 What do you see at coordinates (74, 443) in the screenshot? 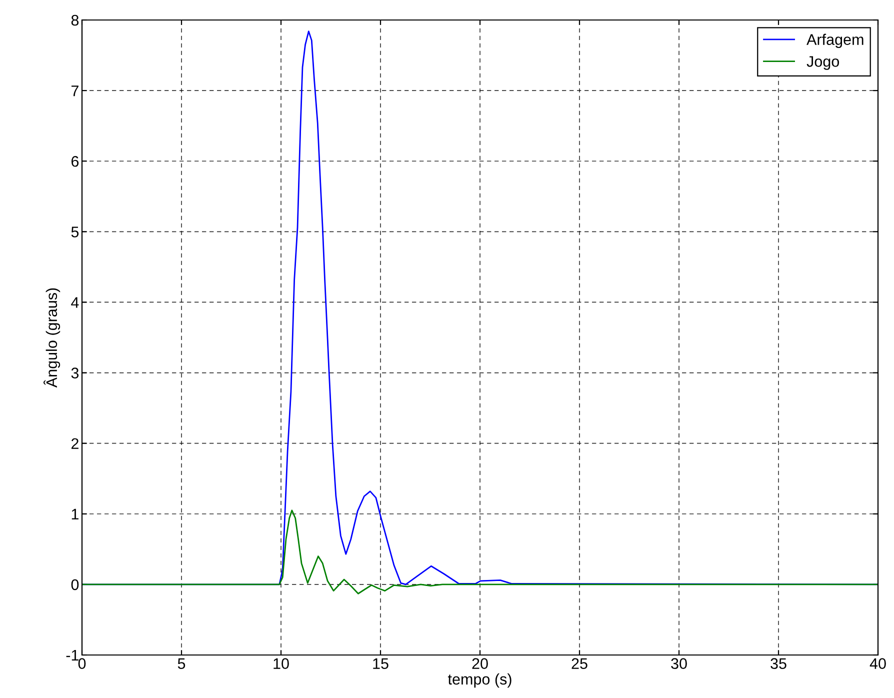
I see `y-tick-label: 2` at bounding box center [74, 443].